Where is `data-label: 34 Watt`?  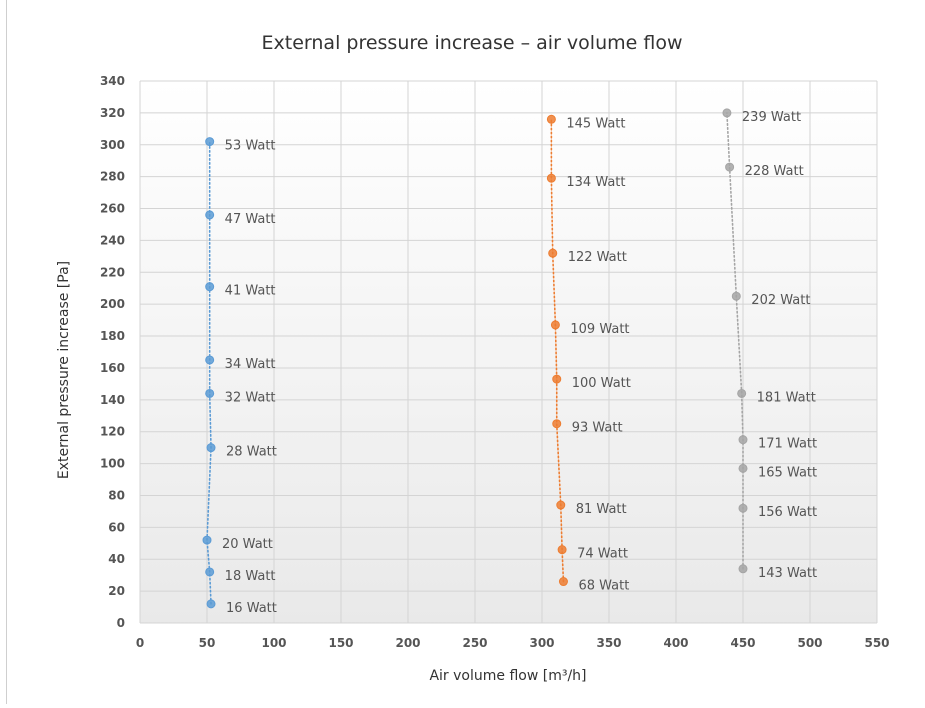 data-label: 34 Watt is located at coordinates (250, 364).